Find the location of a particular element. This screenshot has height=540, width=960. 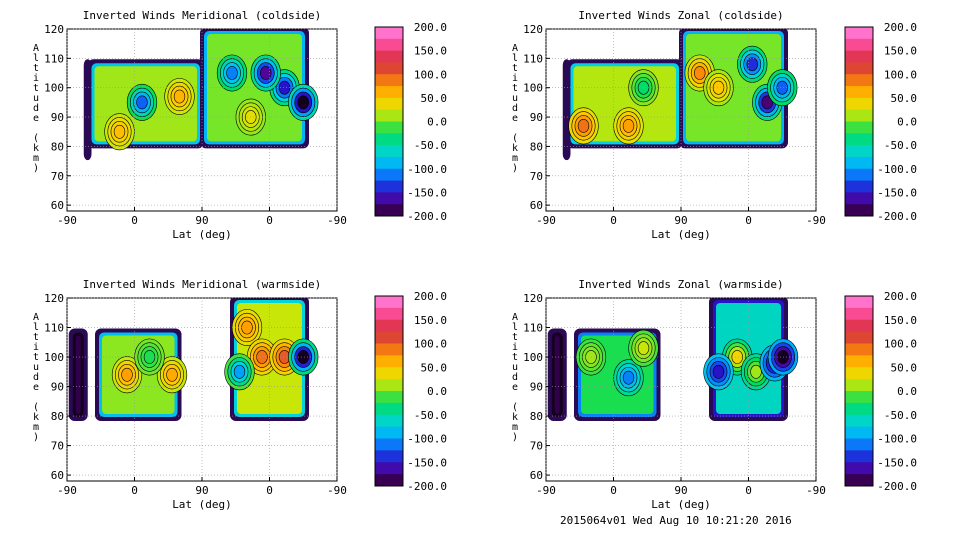

y-axis-label-char: l is located at coordinates (515, 327).